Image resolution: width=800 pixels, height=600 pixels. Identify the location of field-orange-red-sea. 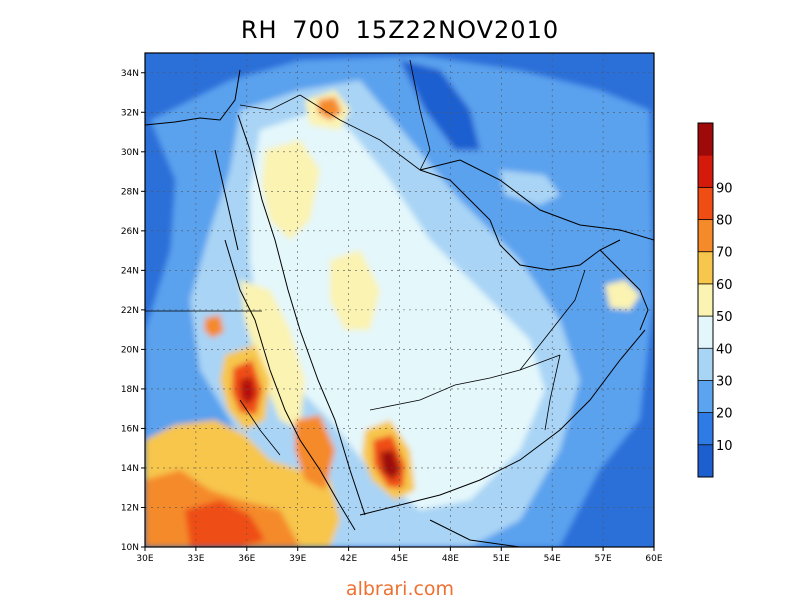
(315, 452).